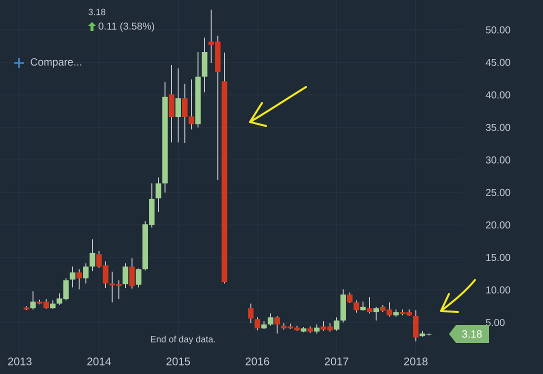 The height and width of the screenshot is (374, 543). What do you see at coordinates (126, 27) in the screenshot?
I see `annotation: 0.11 (3.58%)` at bounding box center [126, 27].